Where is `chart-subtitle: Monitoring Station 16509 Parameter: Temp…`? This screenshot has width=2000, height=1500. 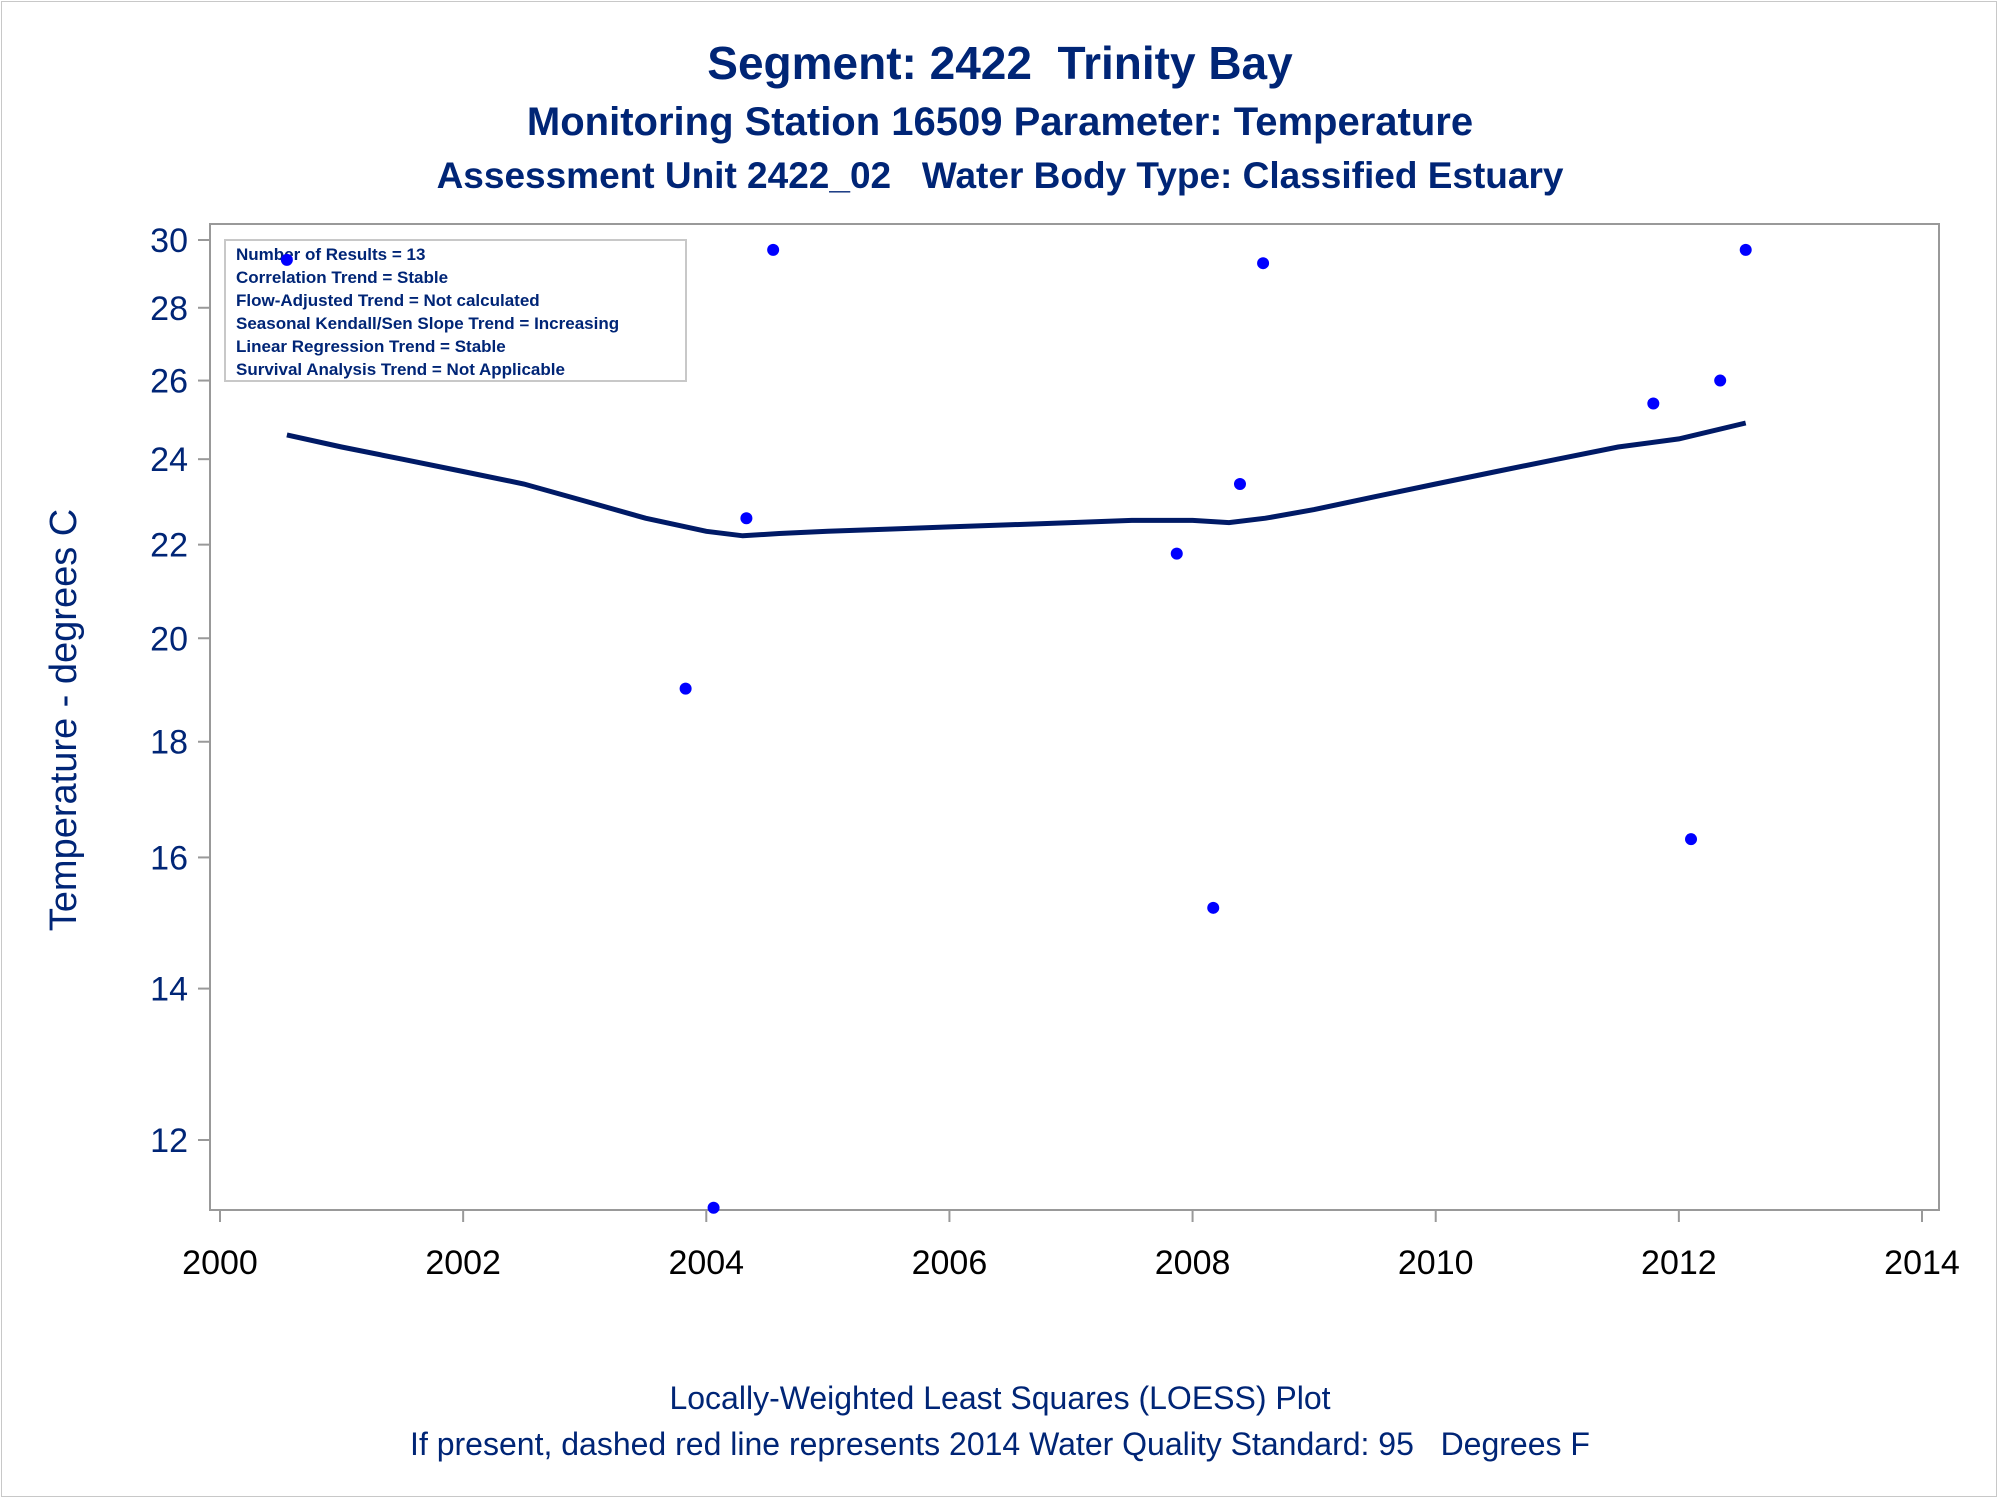
chart-subtitle: Monitoring Station 16509 Parameter: Temp… is located at coordinates (1000, 122).